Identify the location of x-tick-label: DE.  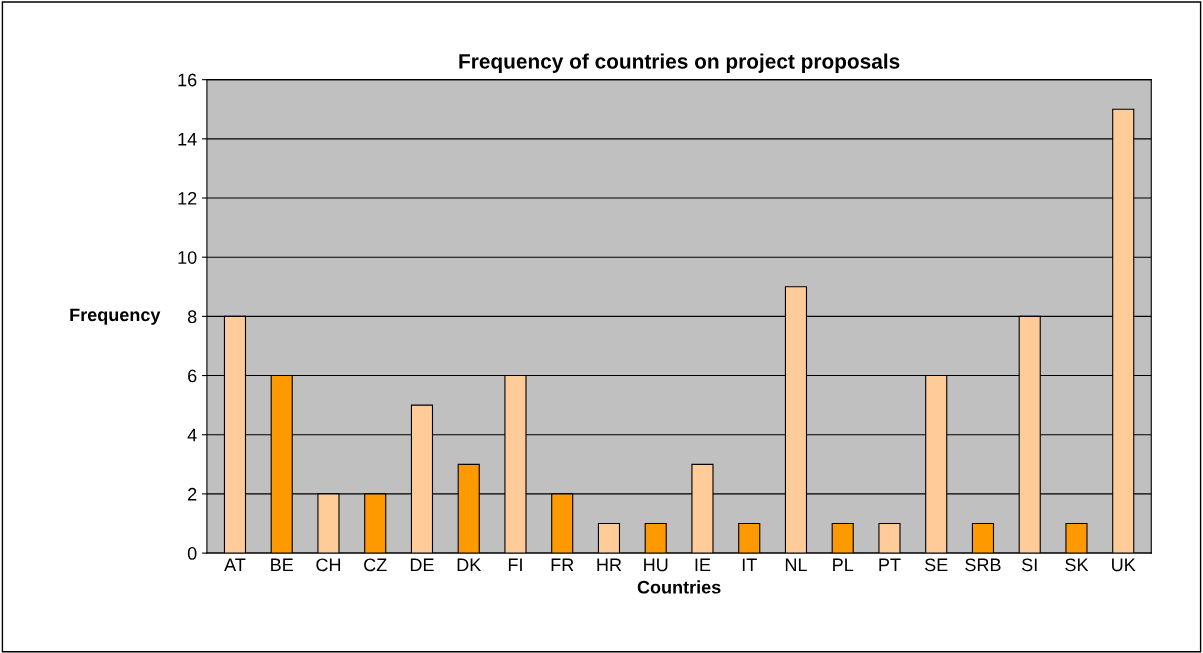
(422, 565).